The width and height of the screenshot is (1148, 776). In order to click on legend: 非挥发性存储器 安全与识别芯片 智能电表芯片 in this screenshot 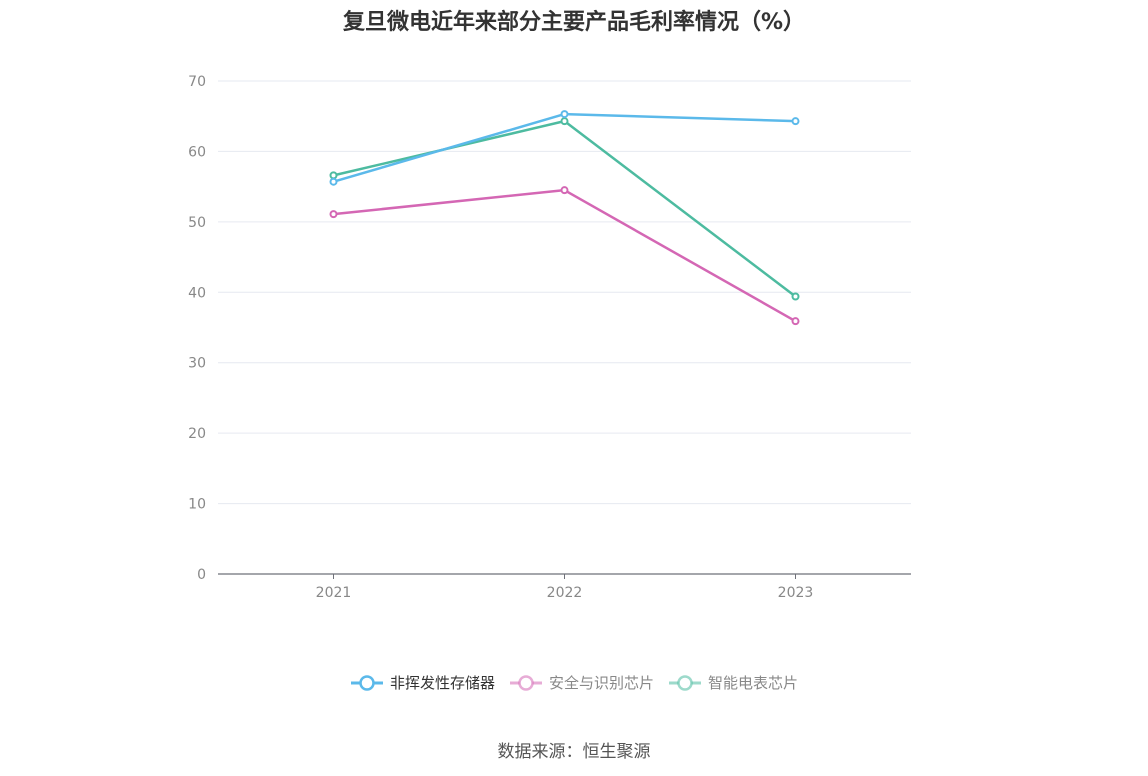, I will do `click(574, 682)`.